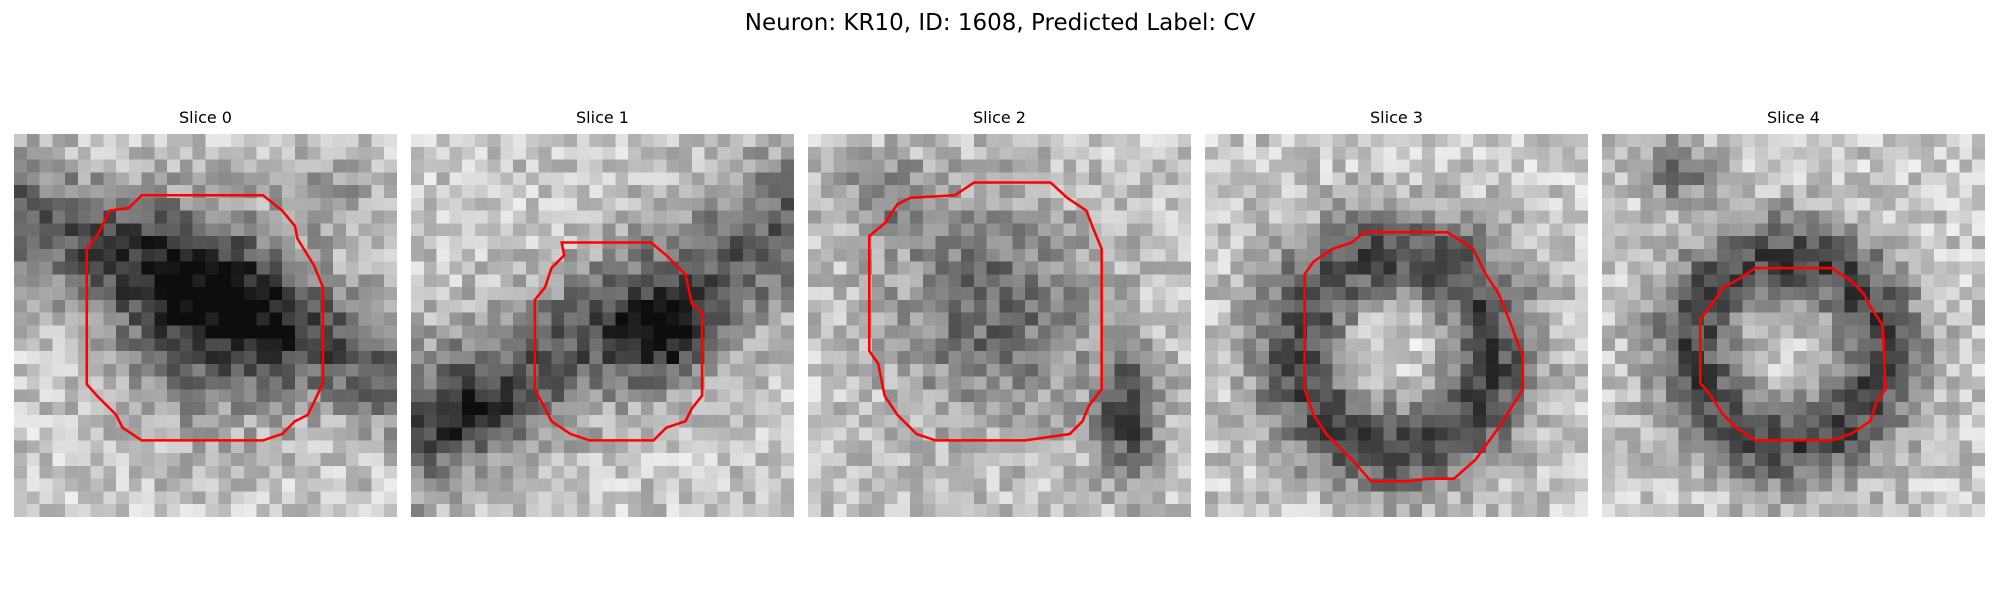  I want to click on slice-panel-0: Slice 0, so click(205, 313).